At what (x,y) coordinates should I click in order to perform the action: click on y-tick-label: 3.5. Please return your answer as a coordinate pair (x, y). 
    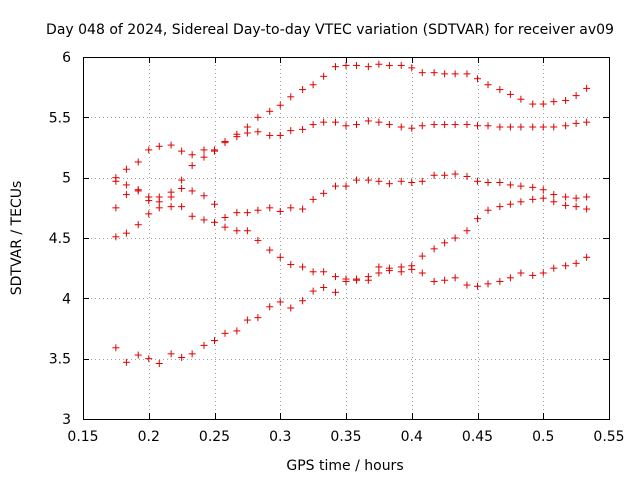
    Looking at the image, I should click on (60, 360).